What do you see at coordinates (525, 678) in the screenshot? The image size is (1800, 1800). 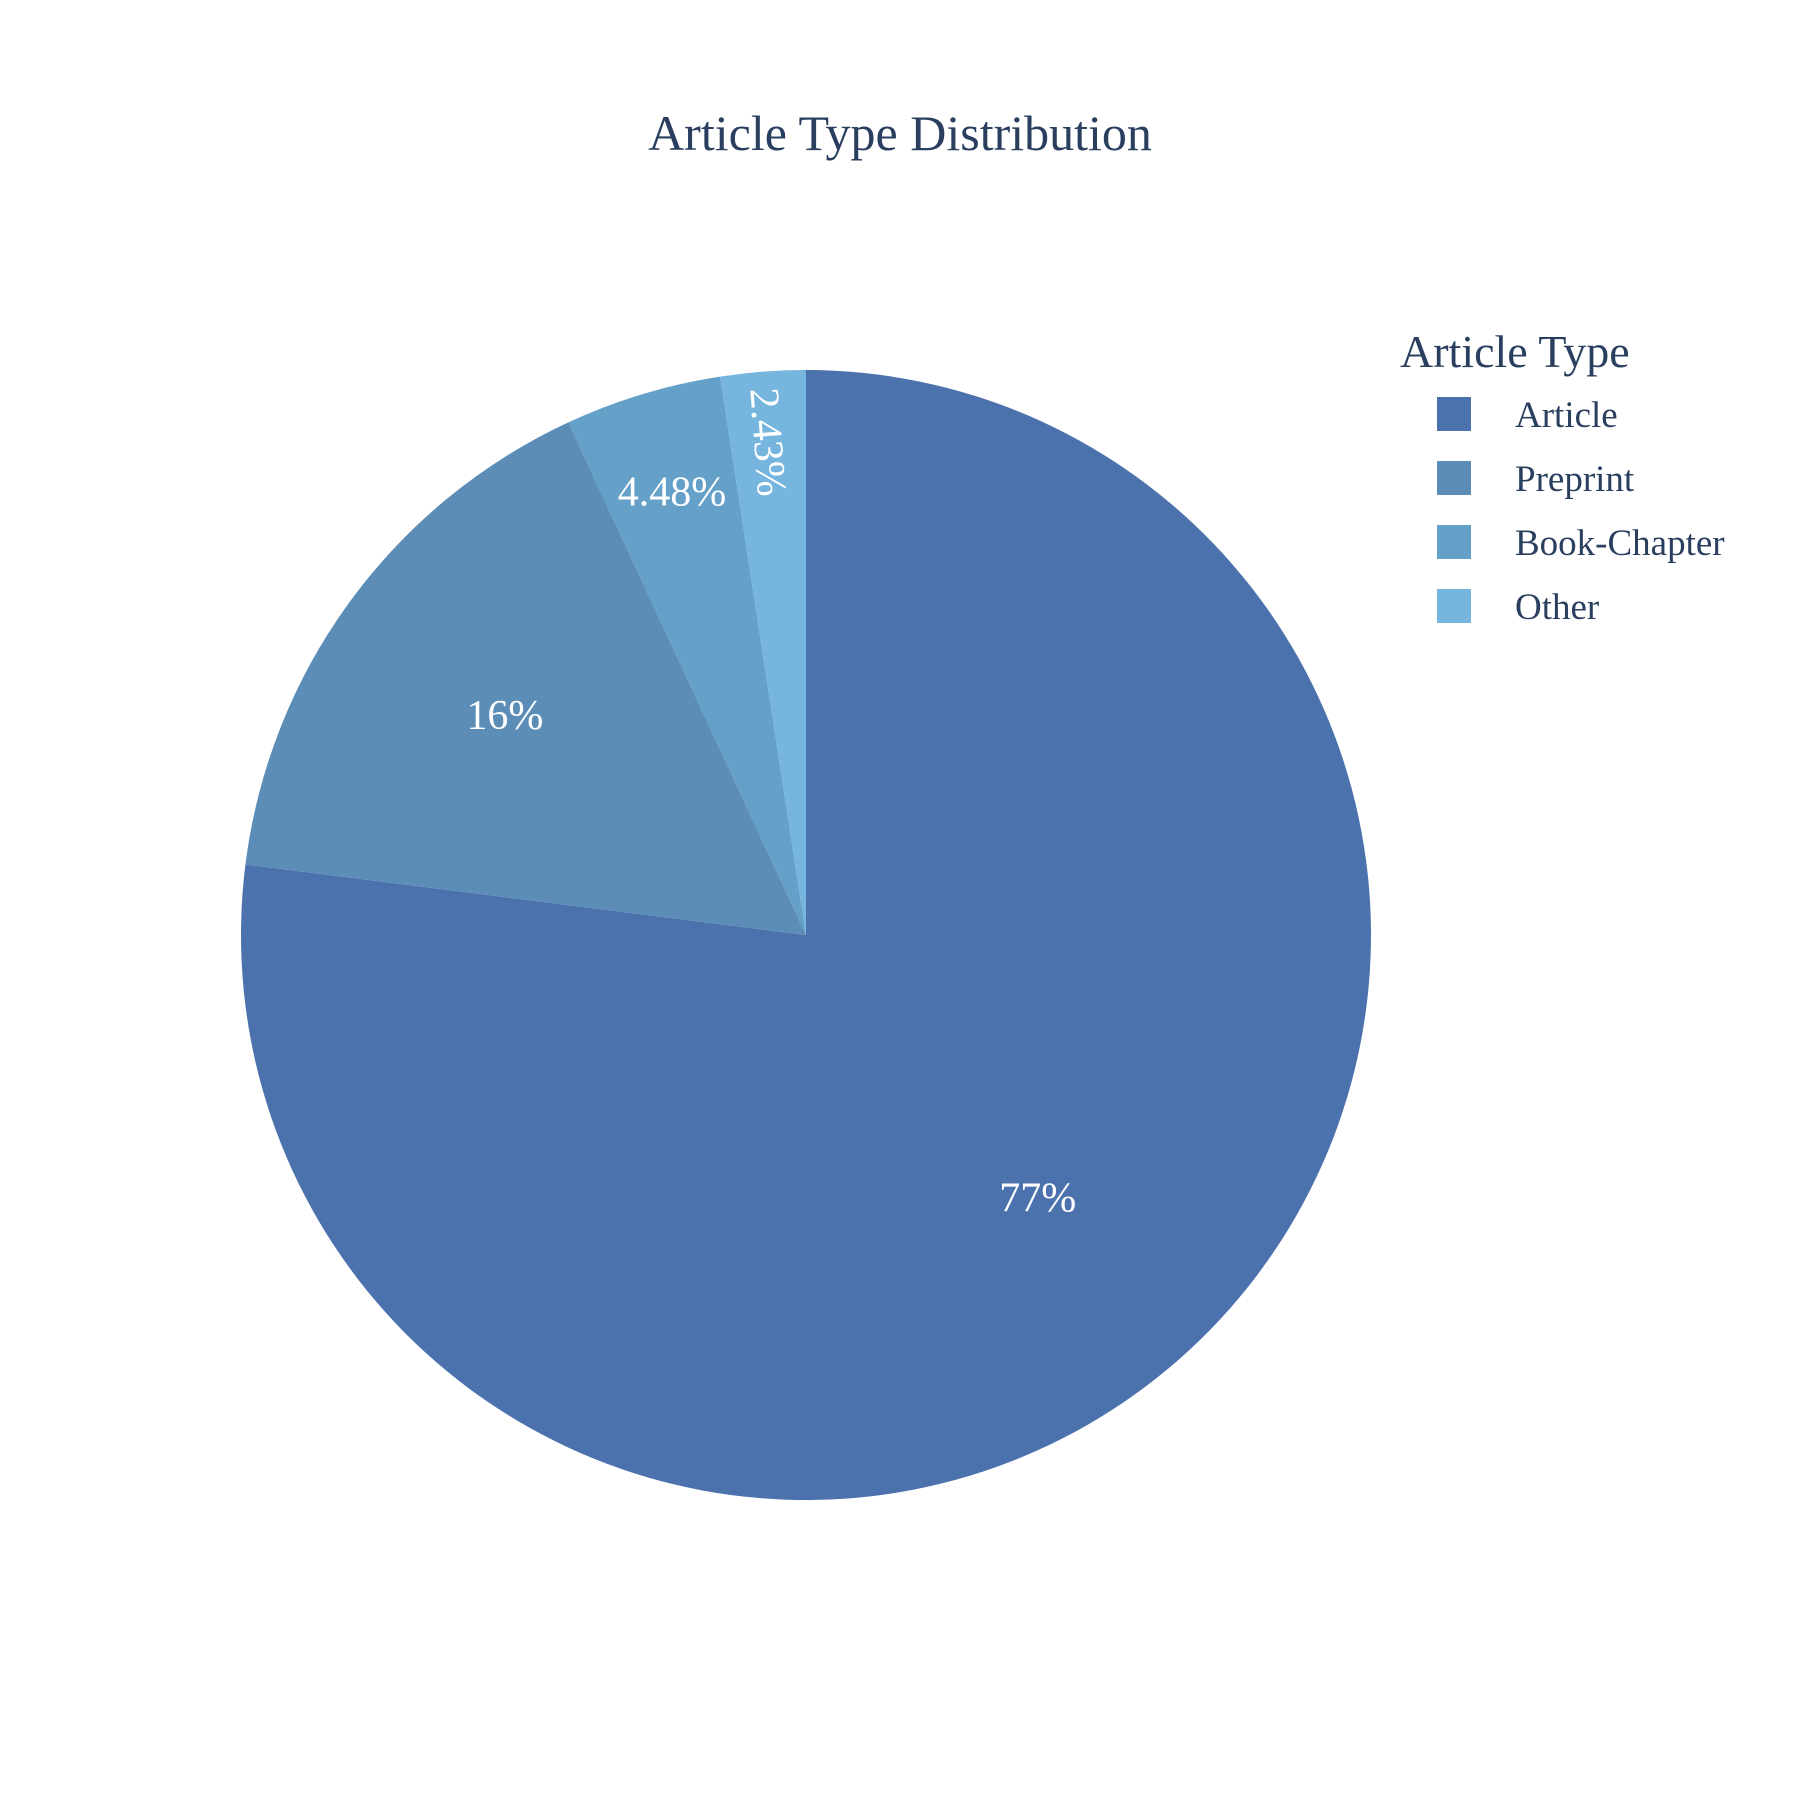 I see `pie-slice-preprint` at bounding box center [525, 678].